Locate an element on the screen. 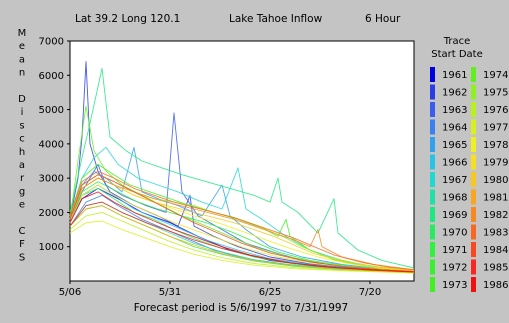  y-axis-label-letter: h is located at coordinates (22, 152).